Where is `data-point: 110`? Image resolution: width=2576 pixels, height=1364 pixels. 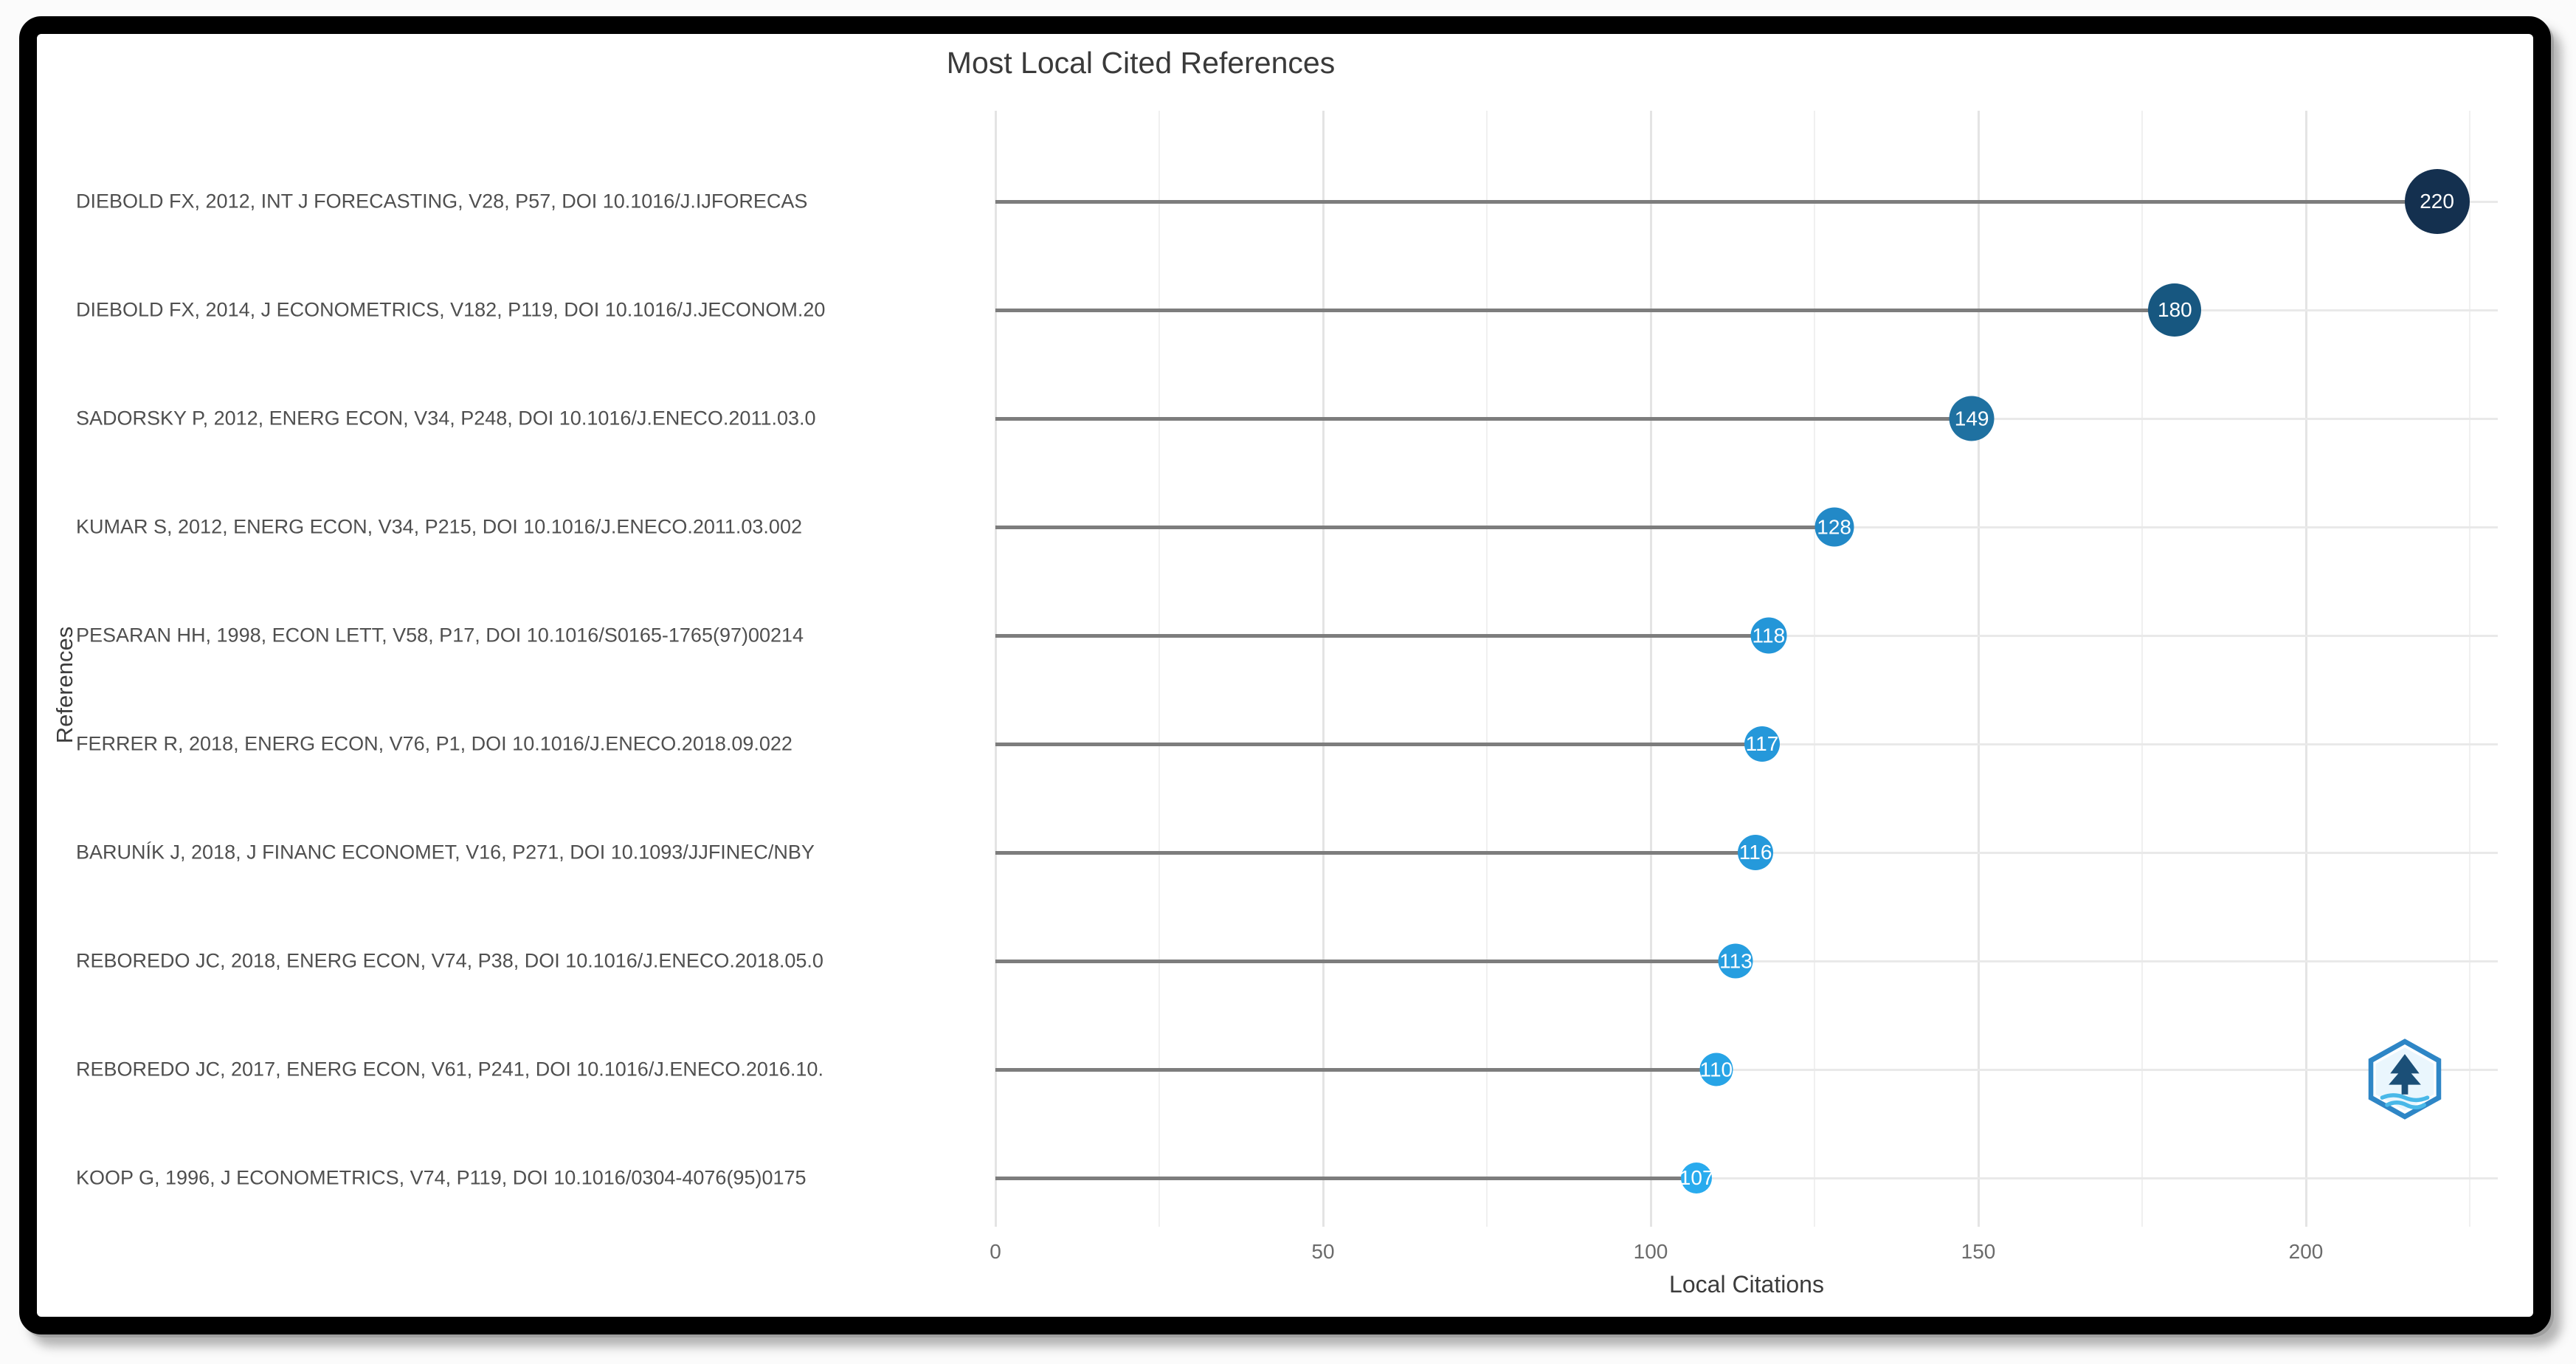
data-point: 110 is located at coordinates (1716, 1069).